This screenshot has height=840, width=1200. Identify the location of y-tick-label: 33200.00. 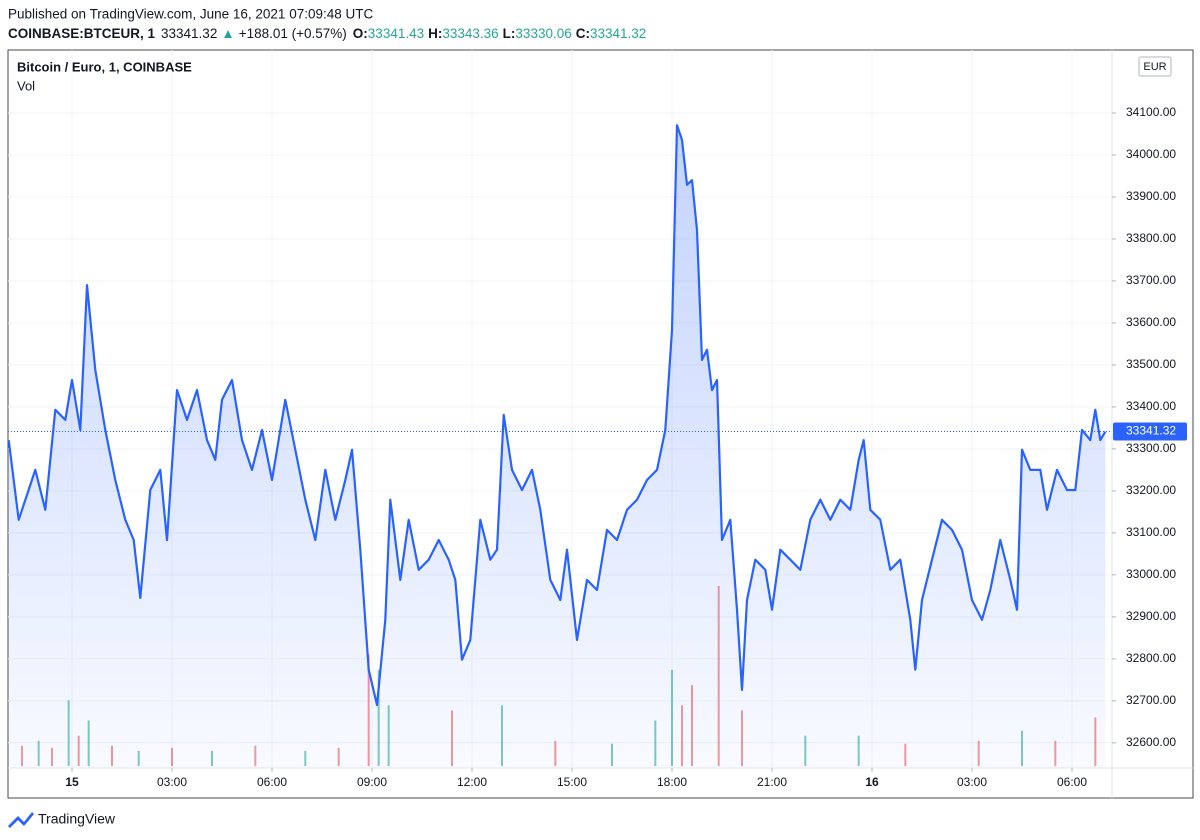
(1151, 490).